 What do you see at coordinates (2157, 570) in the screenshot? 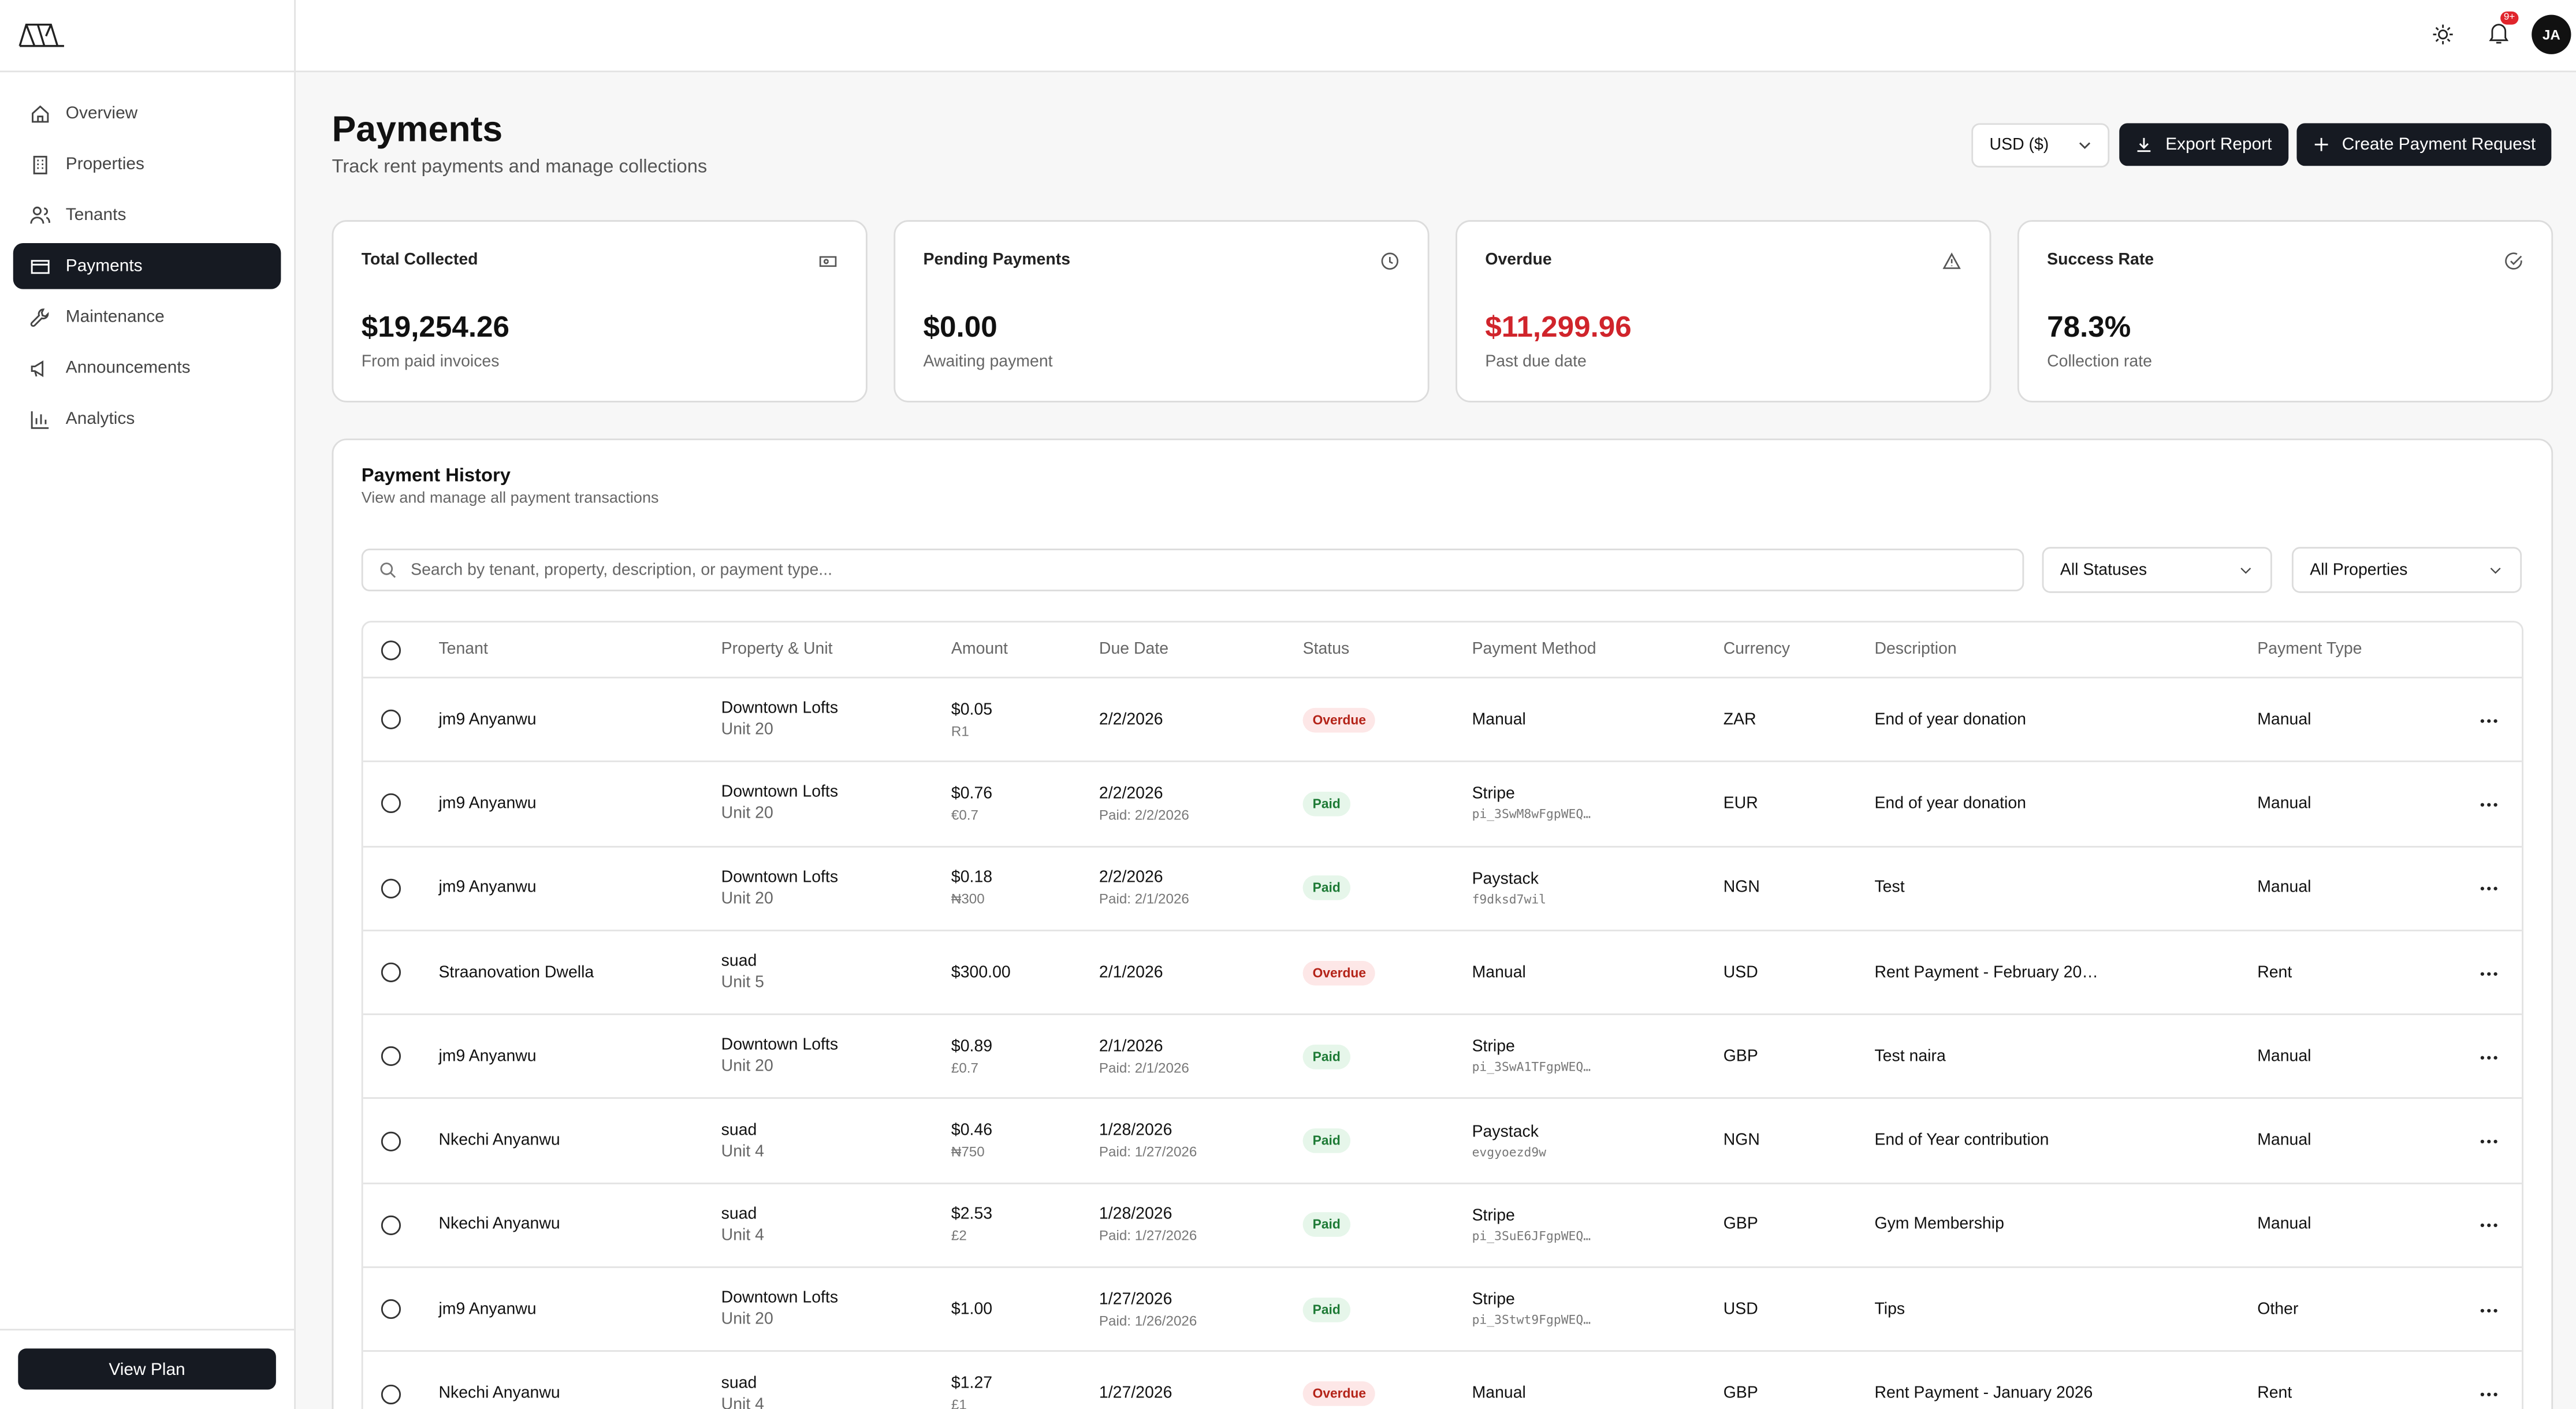
I see `filter-select: All Statuses` at bounding box center [2157, 570].